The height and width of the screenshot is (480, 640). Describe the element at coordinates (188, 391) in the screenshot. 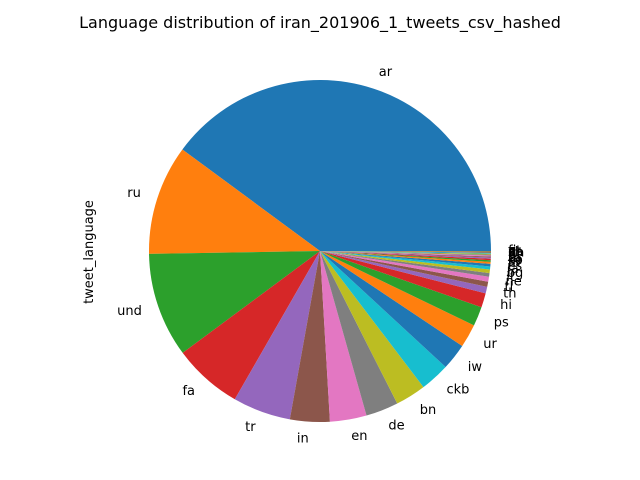

I see `pie-label-fa: fa` at that location.